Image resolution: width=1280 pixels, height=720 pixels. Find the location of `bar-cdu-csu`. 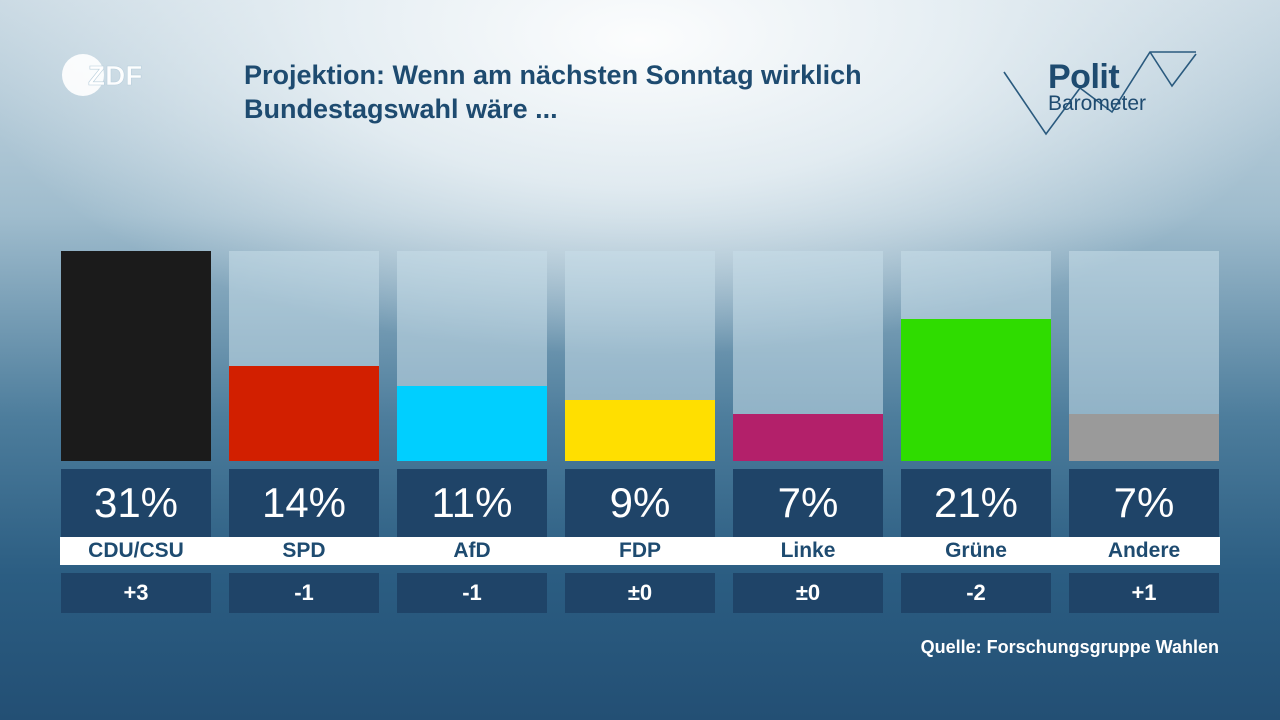

bar-cdu-csu is located at coordinates (136, 356).